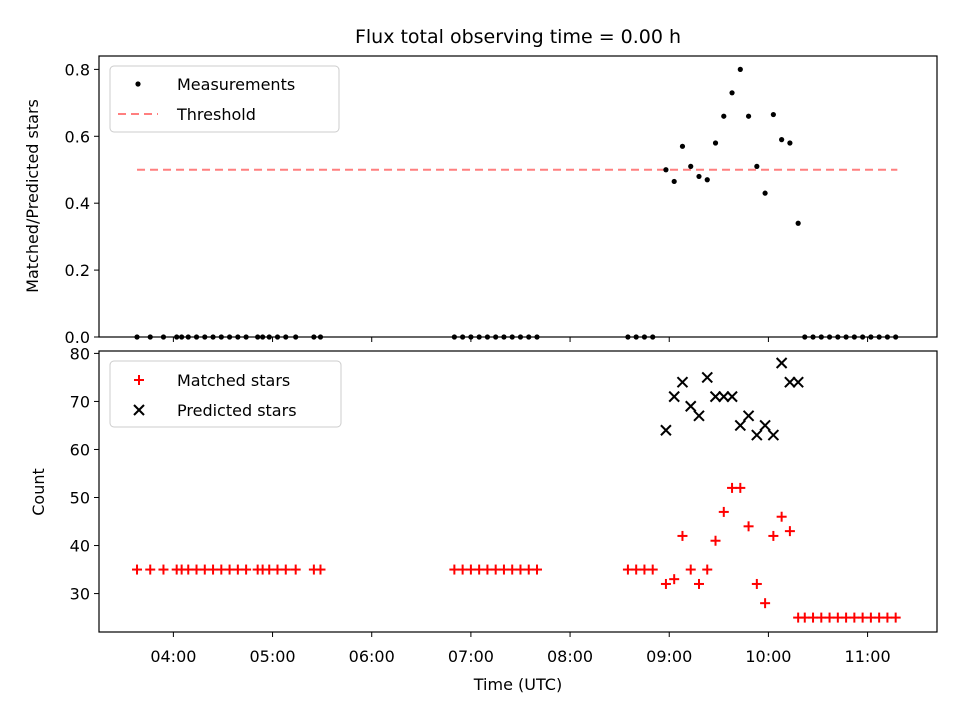  I want to click on legend-matched-marker, so click(139, 380).